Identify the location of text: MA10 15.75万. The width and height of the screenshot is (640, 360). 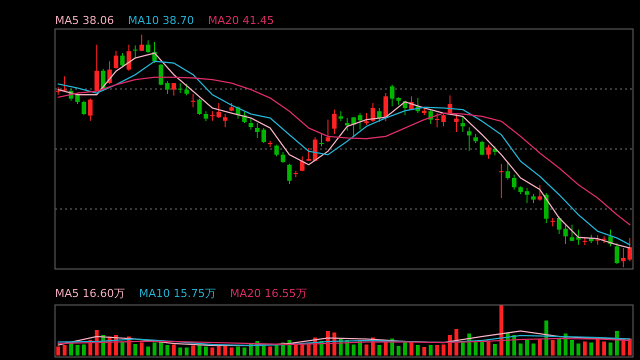
(177, 293).